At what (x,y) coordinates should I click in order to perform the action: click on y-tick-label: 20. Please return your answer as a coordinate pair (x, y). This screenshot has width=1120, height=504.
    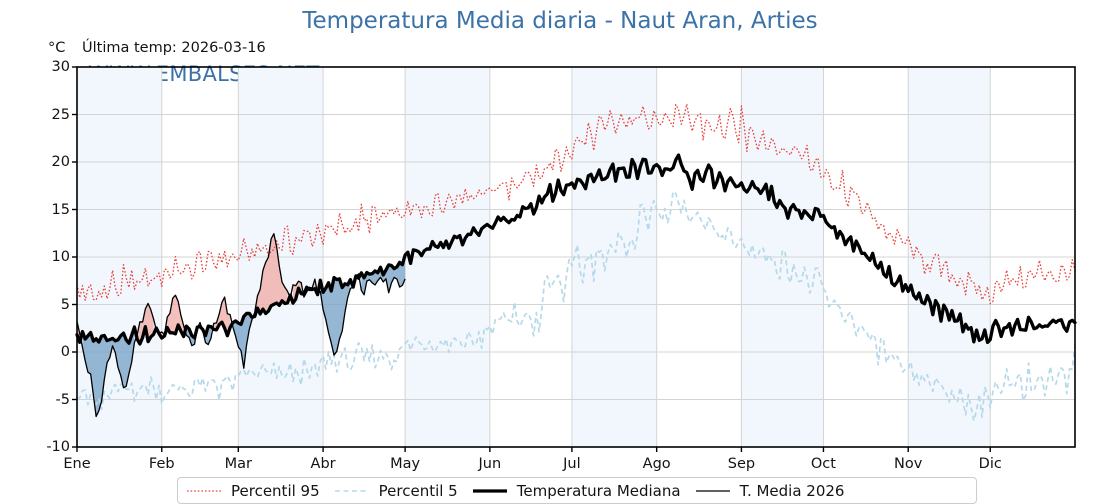
    Looking at the image, I should click on (60, 162).